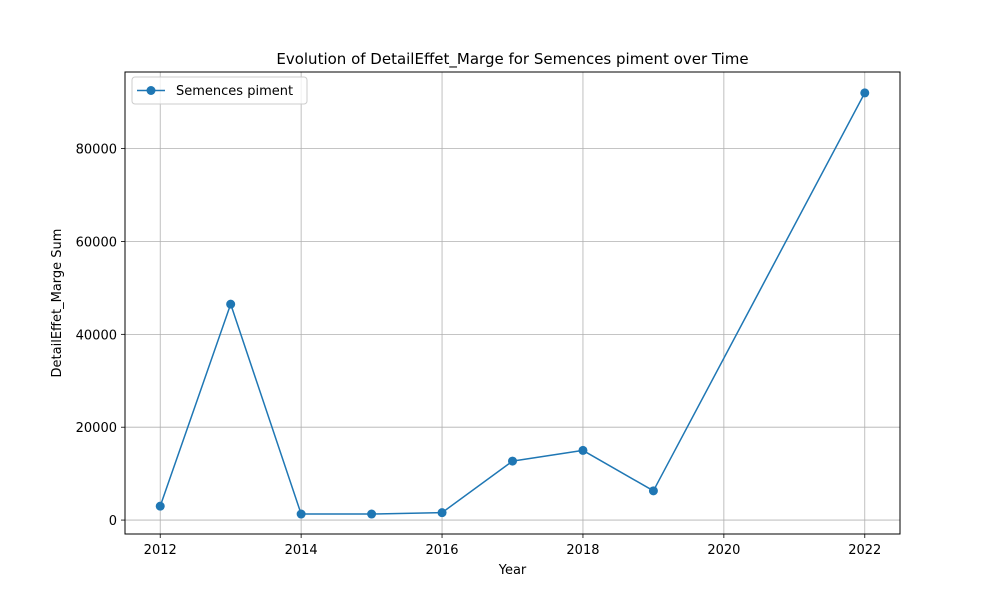  Describe the element at coordinates (512, 570) in the screenshot. I see `x-axis-label: Year` at that location.